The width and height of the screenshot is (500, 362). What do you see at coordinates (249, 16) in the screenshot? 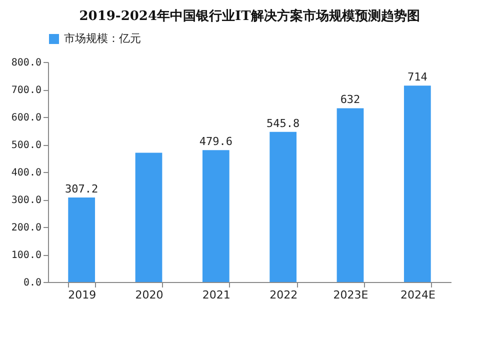
I see `chart-title: 2019-2024年中国银行业IT解决方案市场规模预测趋势图` at bounding box center [249, 16].